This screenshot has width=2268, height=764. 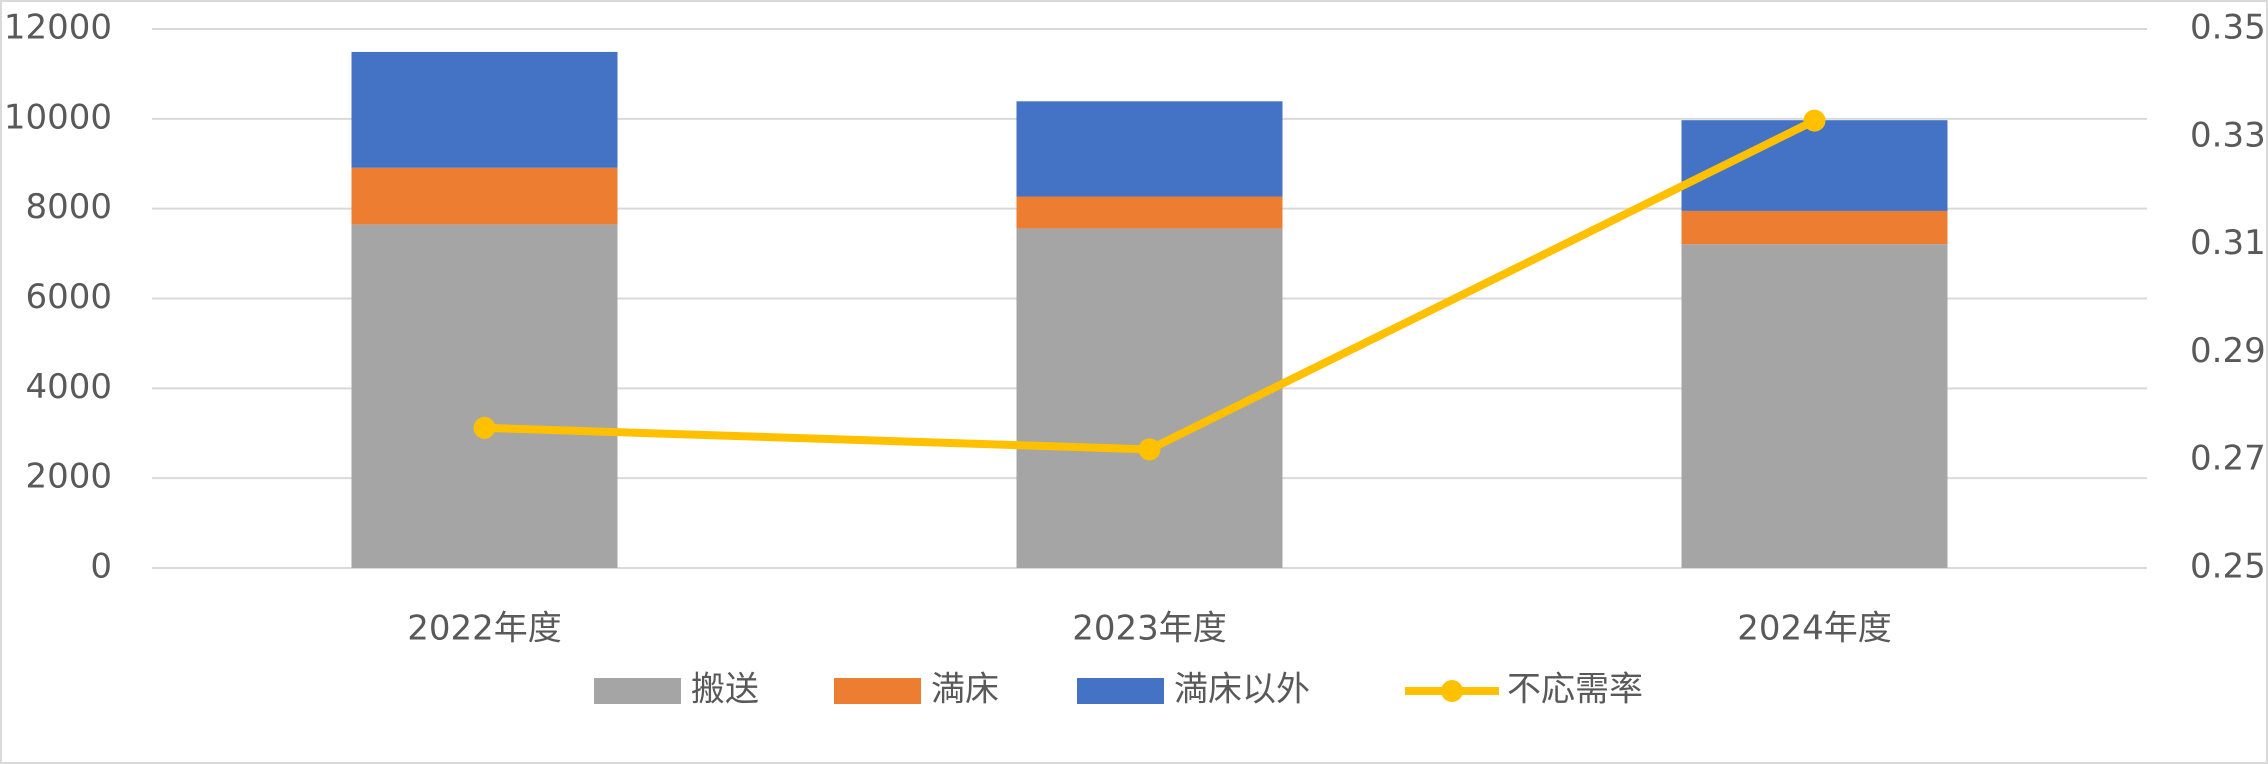 What do you see at coordinates (725, 690) in the screenshot?
I see `legend-label: 搬送` at bounding box center [725, 690].